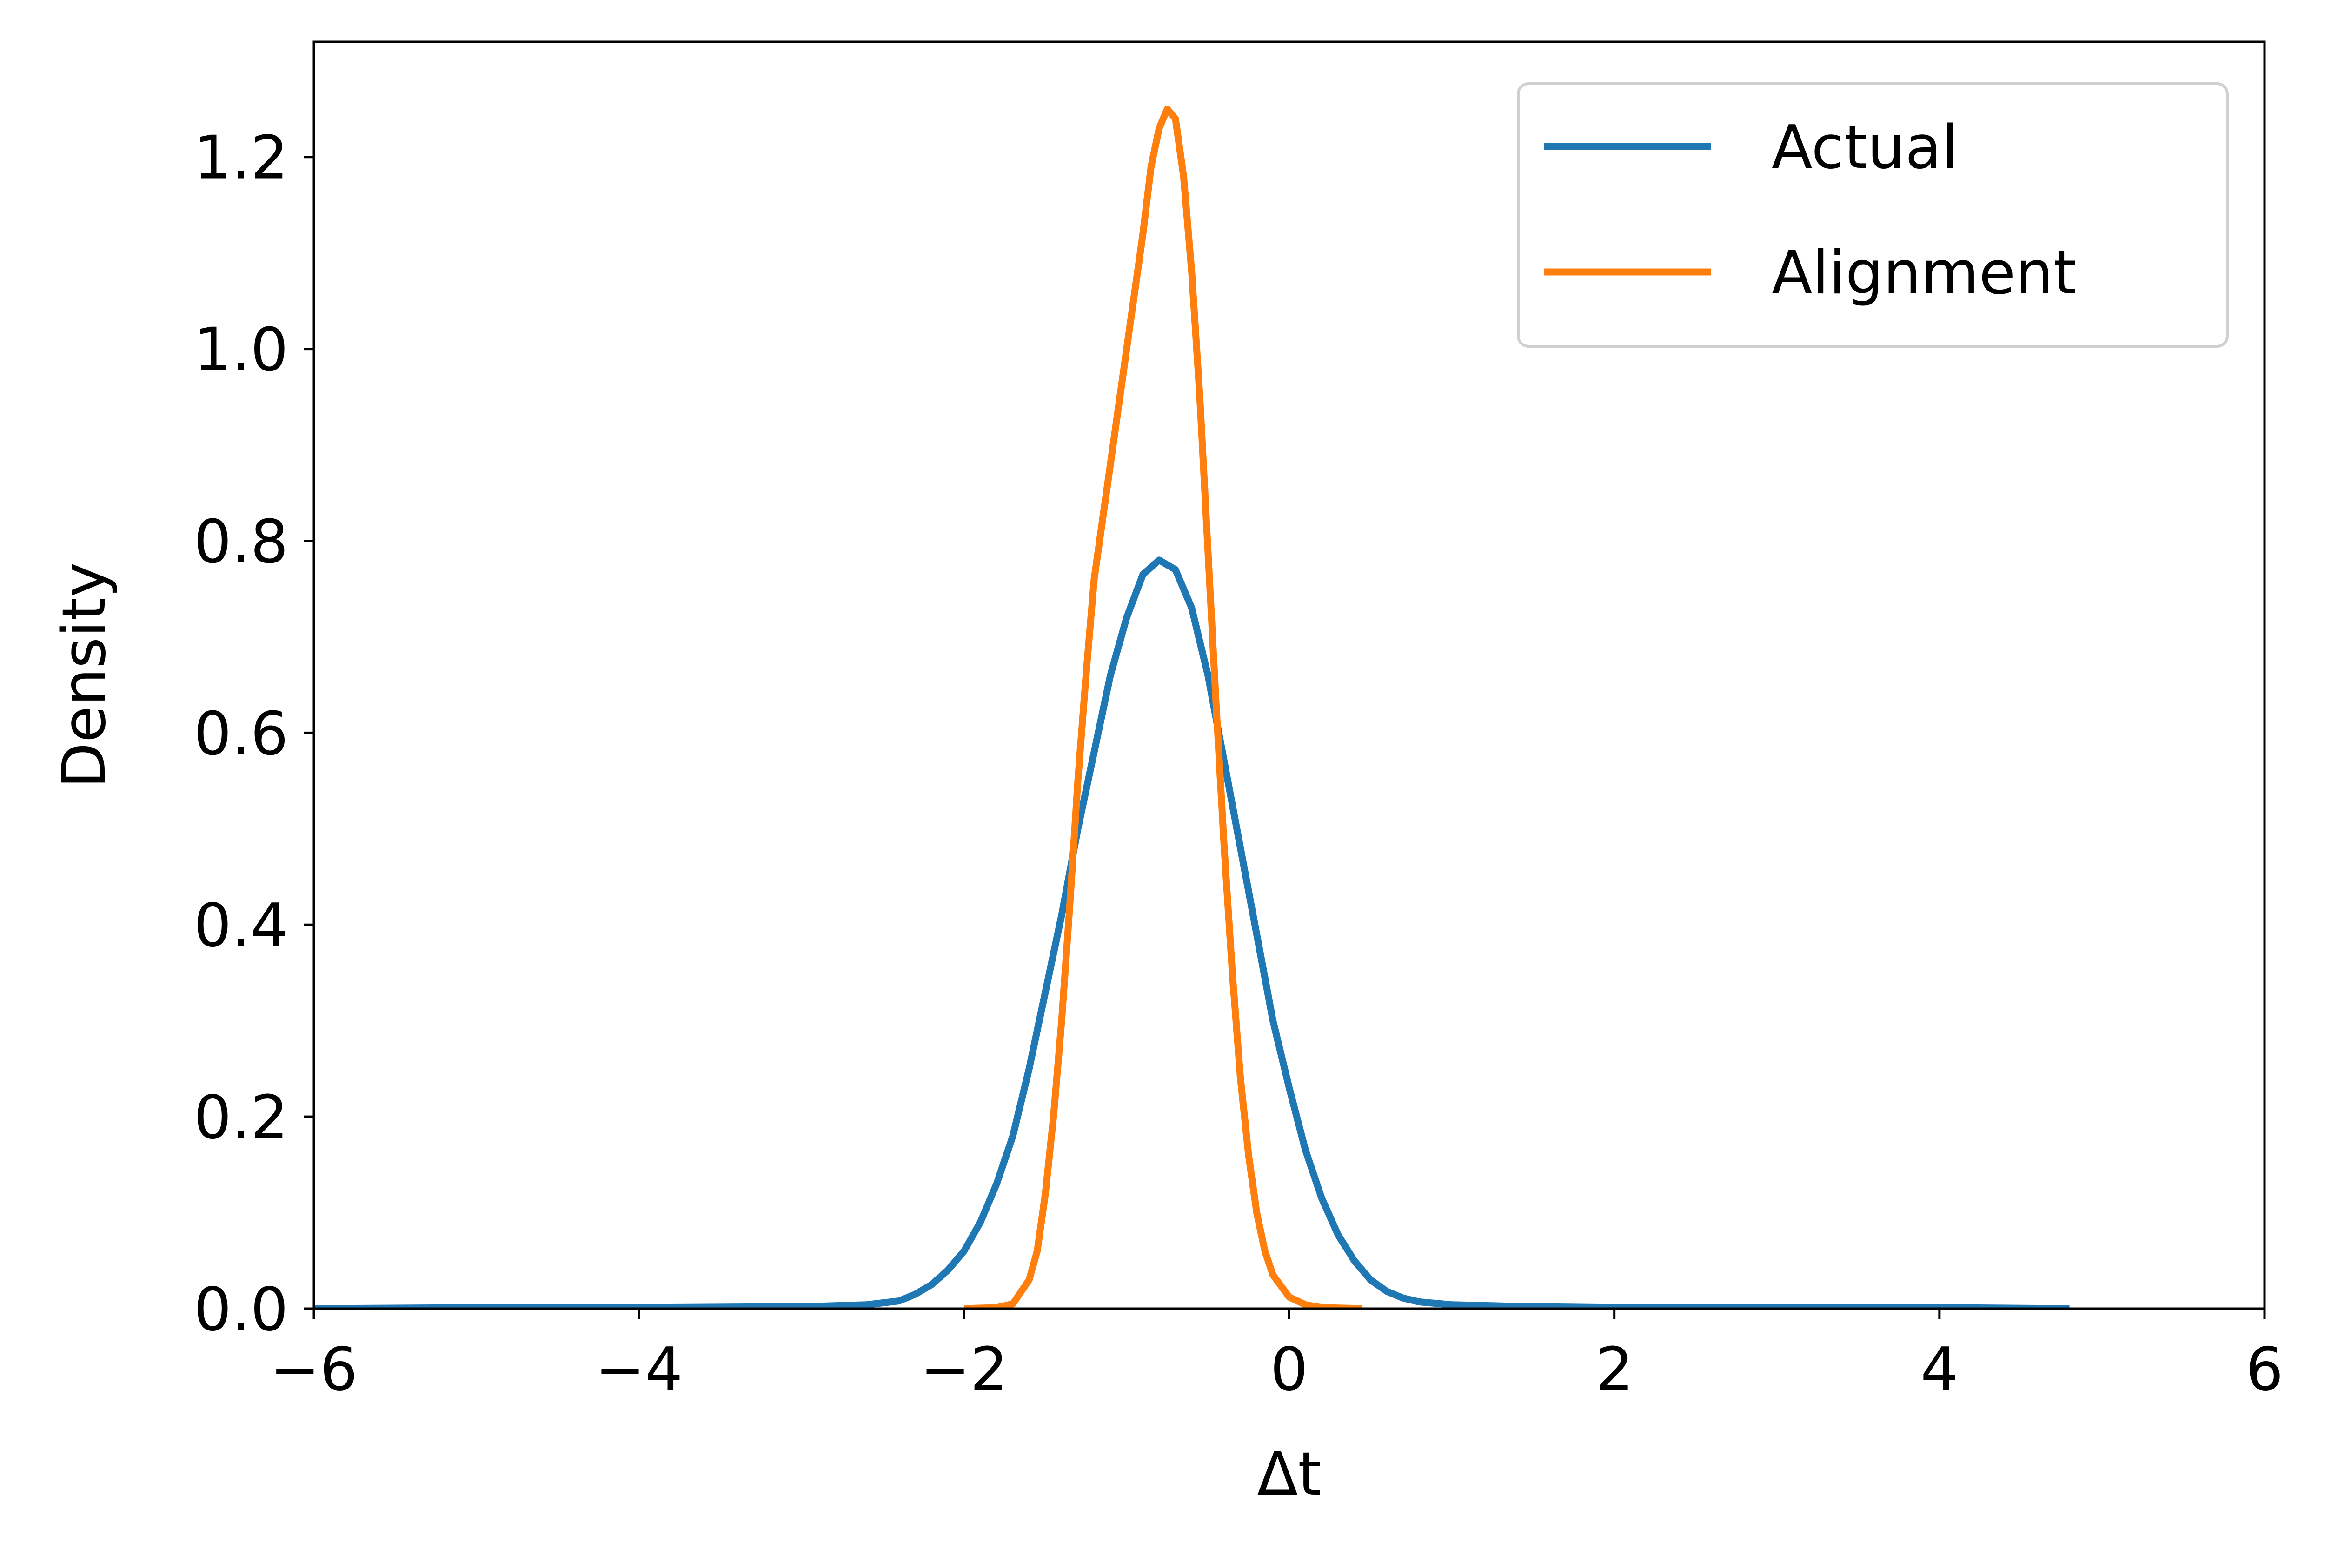  Describe the element at coordinates (240, 1309) in the screenshot. I see `y-tick-label: 0.0` at that location.